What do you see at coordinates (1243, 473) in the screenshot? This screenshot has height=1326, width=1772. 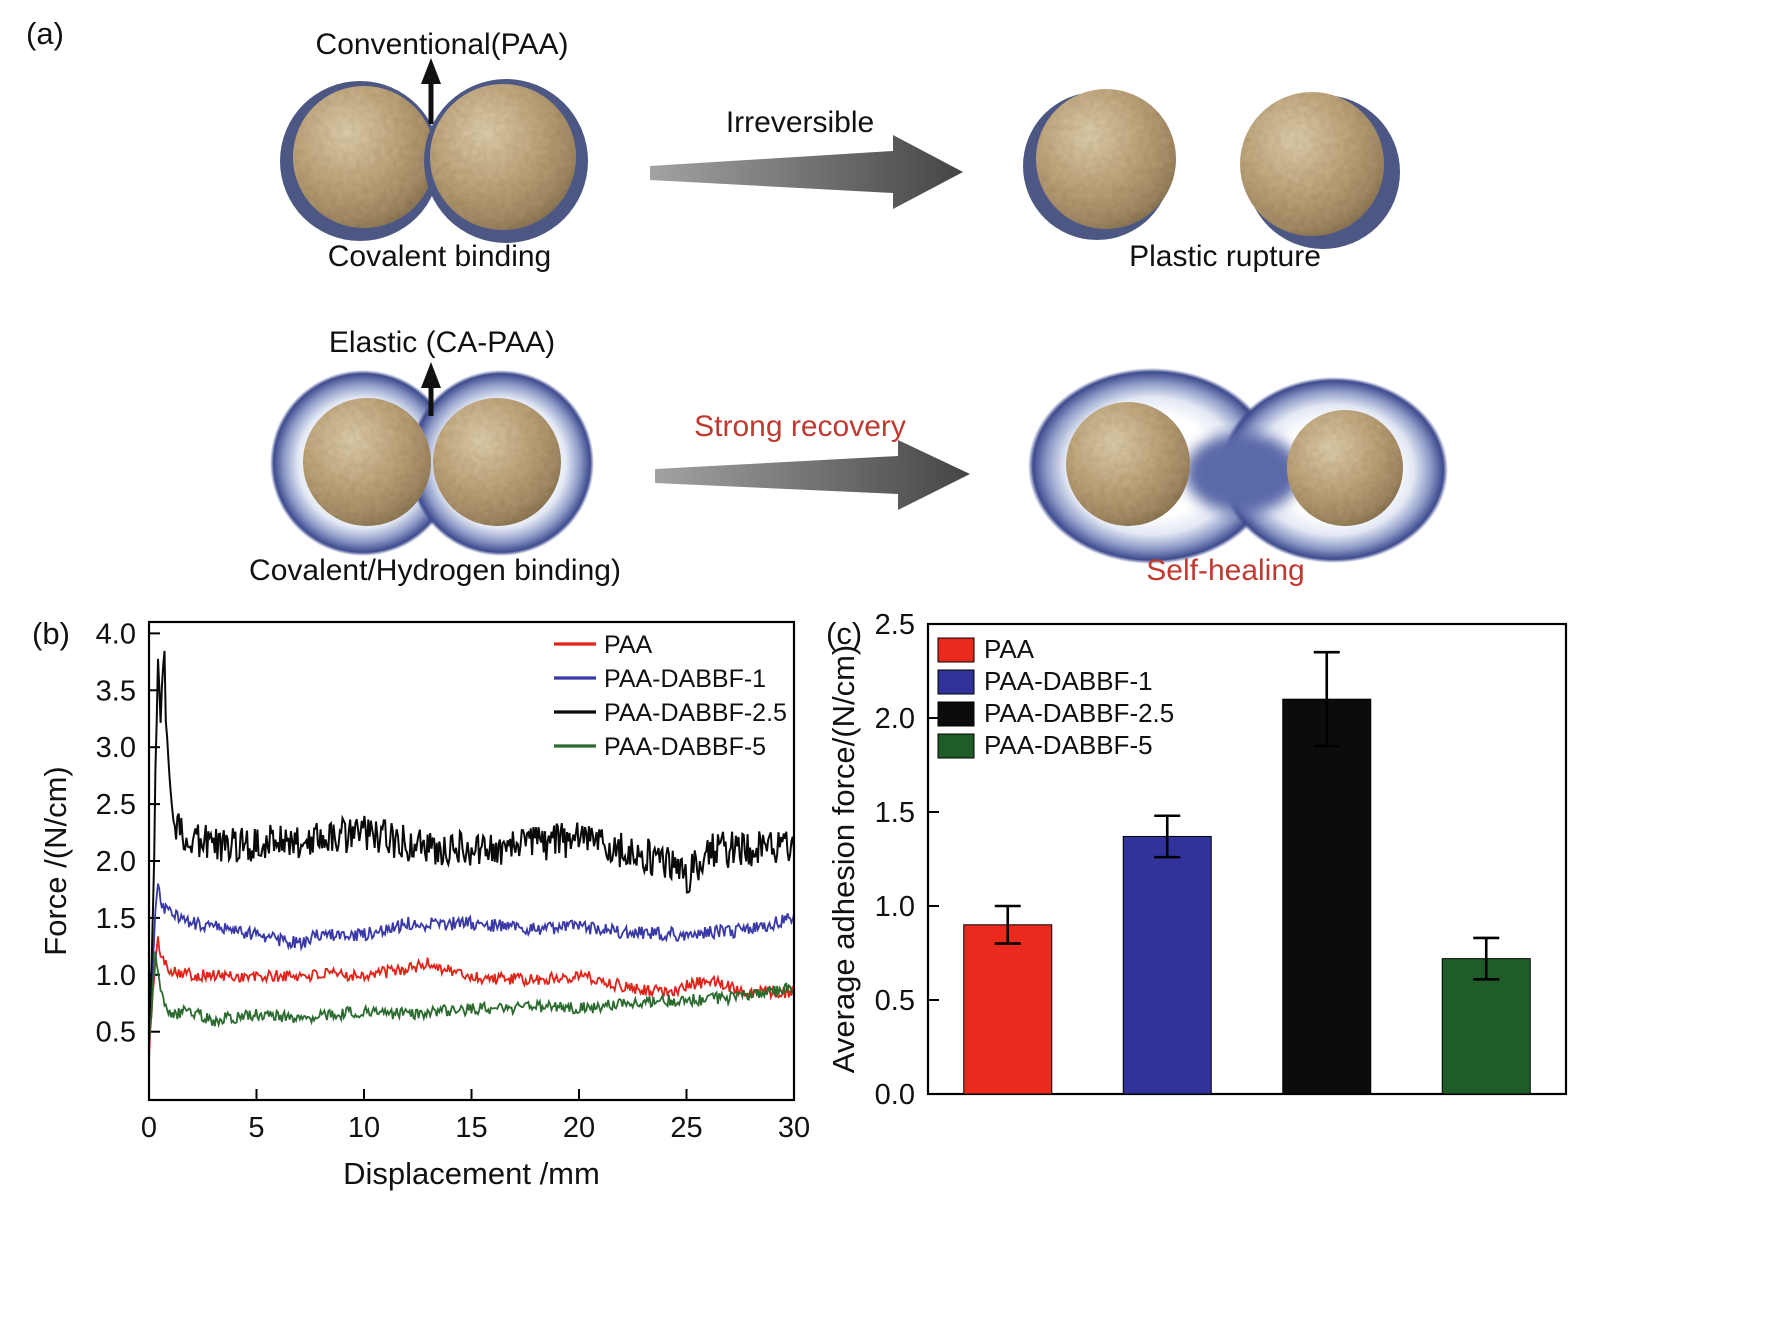 I see `healed-bridge` at bounding box center [1243, 473].